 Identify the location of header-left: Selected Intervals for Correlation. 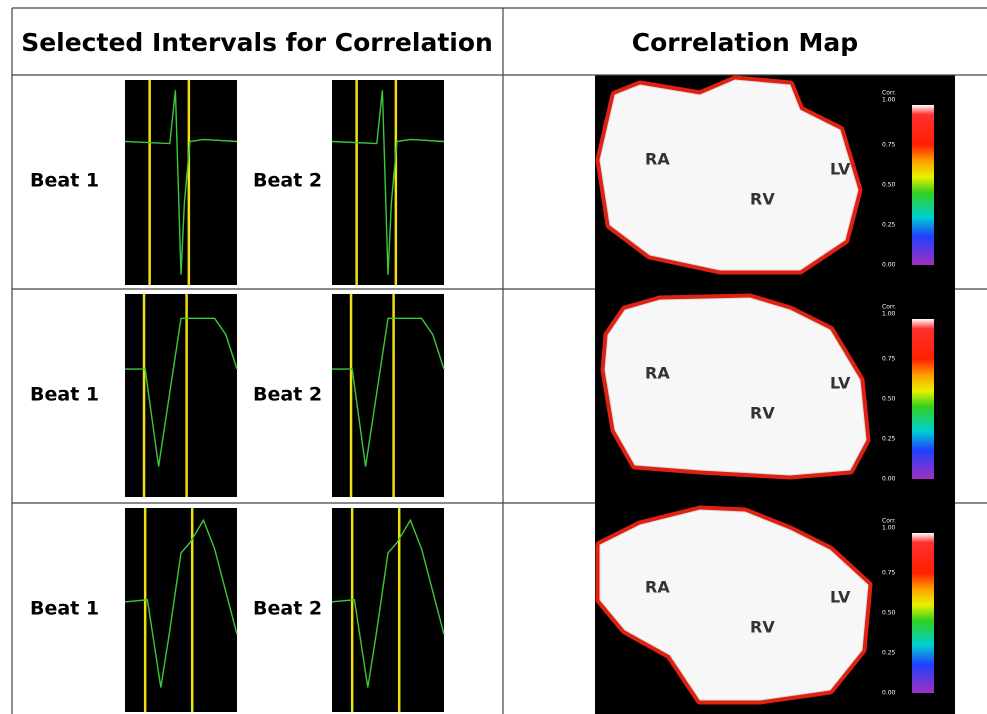
(257, 42).